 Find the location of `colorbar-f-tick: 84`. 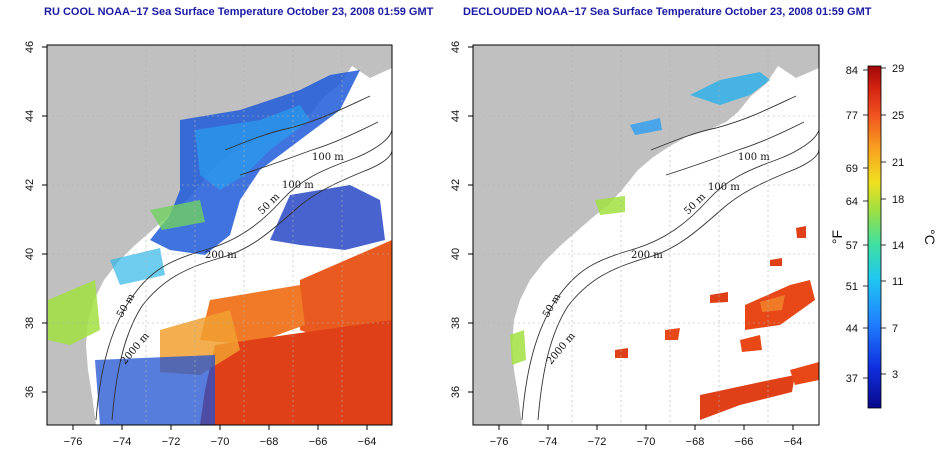

colorbar-f-tick: 84 is located at coordinates (852, 71).